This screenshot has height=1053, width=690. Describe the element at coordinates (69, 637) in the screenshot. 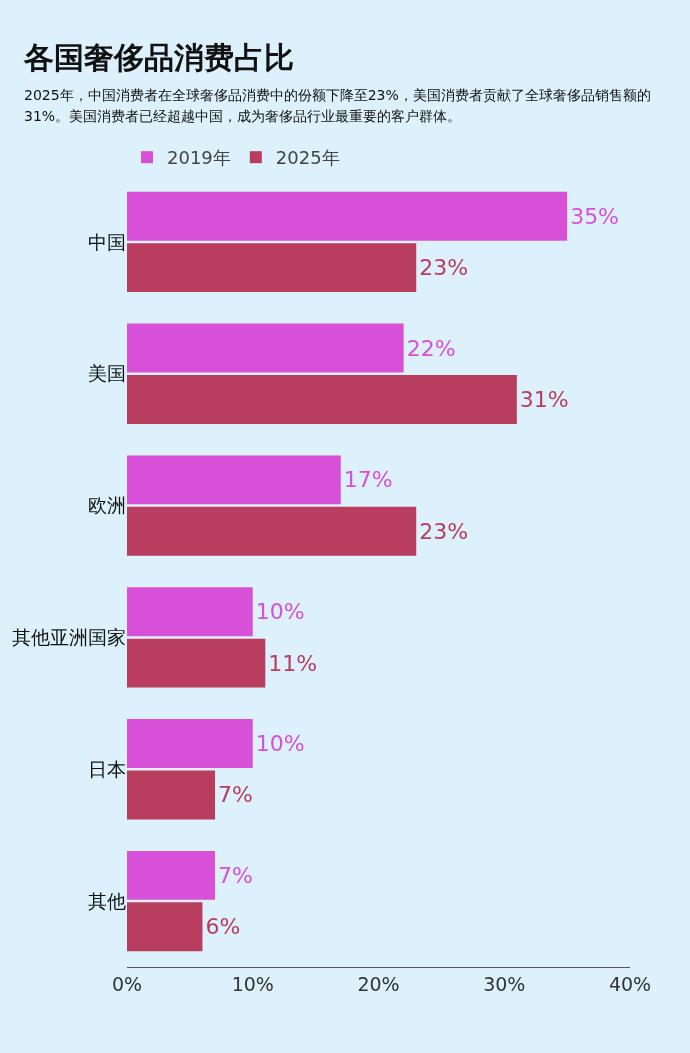

I see `y-tick-label: 其他亚洲国家` at that location.